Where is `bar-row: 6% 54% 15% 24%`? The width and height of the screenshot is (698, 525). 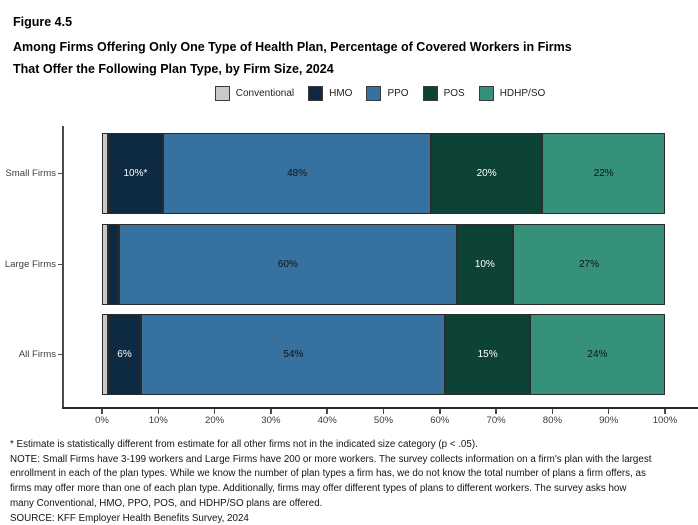
bar-row: 6% 54% 15% 24% is located at coordinates (383, 354).